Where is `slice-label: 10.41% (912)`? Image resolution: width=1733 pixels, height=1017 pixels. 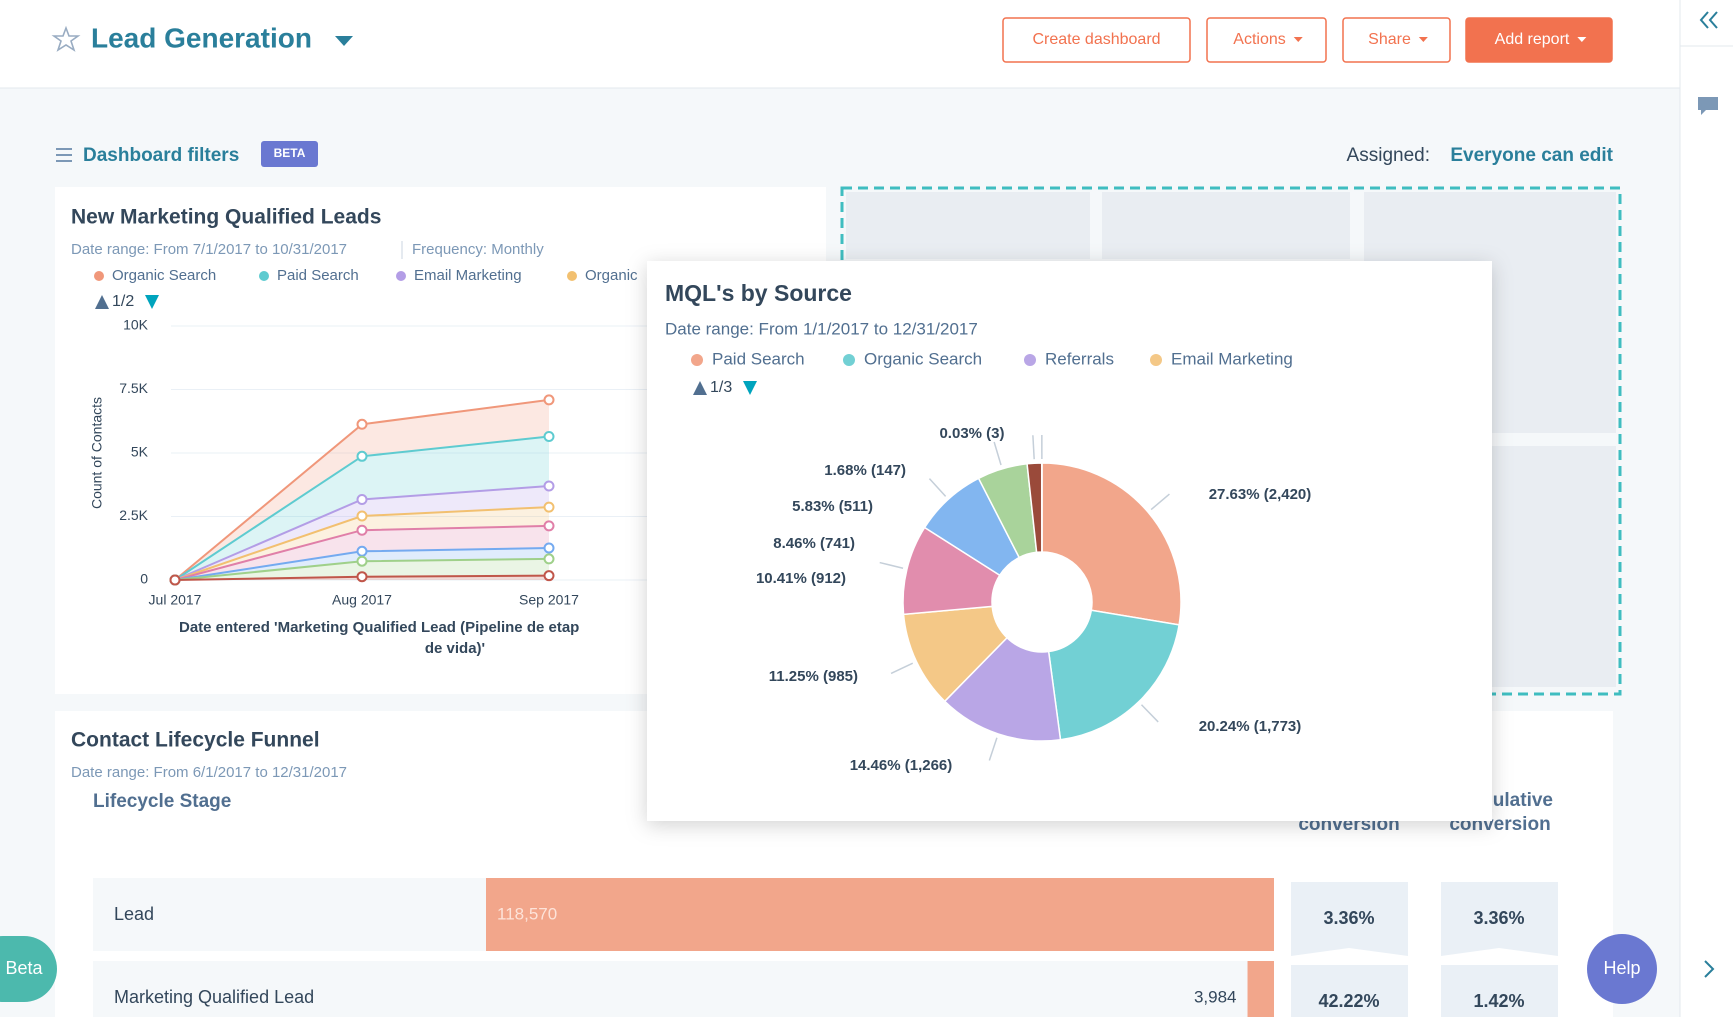
slice-label: 10.41% (912) is located at coordinates (801, 578).